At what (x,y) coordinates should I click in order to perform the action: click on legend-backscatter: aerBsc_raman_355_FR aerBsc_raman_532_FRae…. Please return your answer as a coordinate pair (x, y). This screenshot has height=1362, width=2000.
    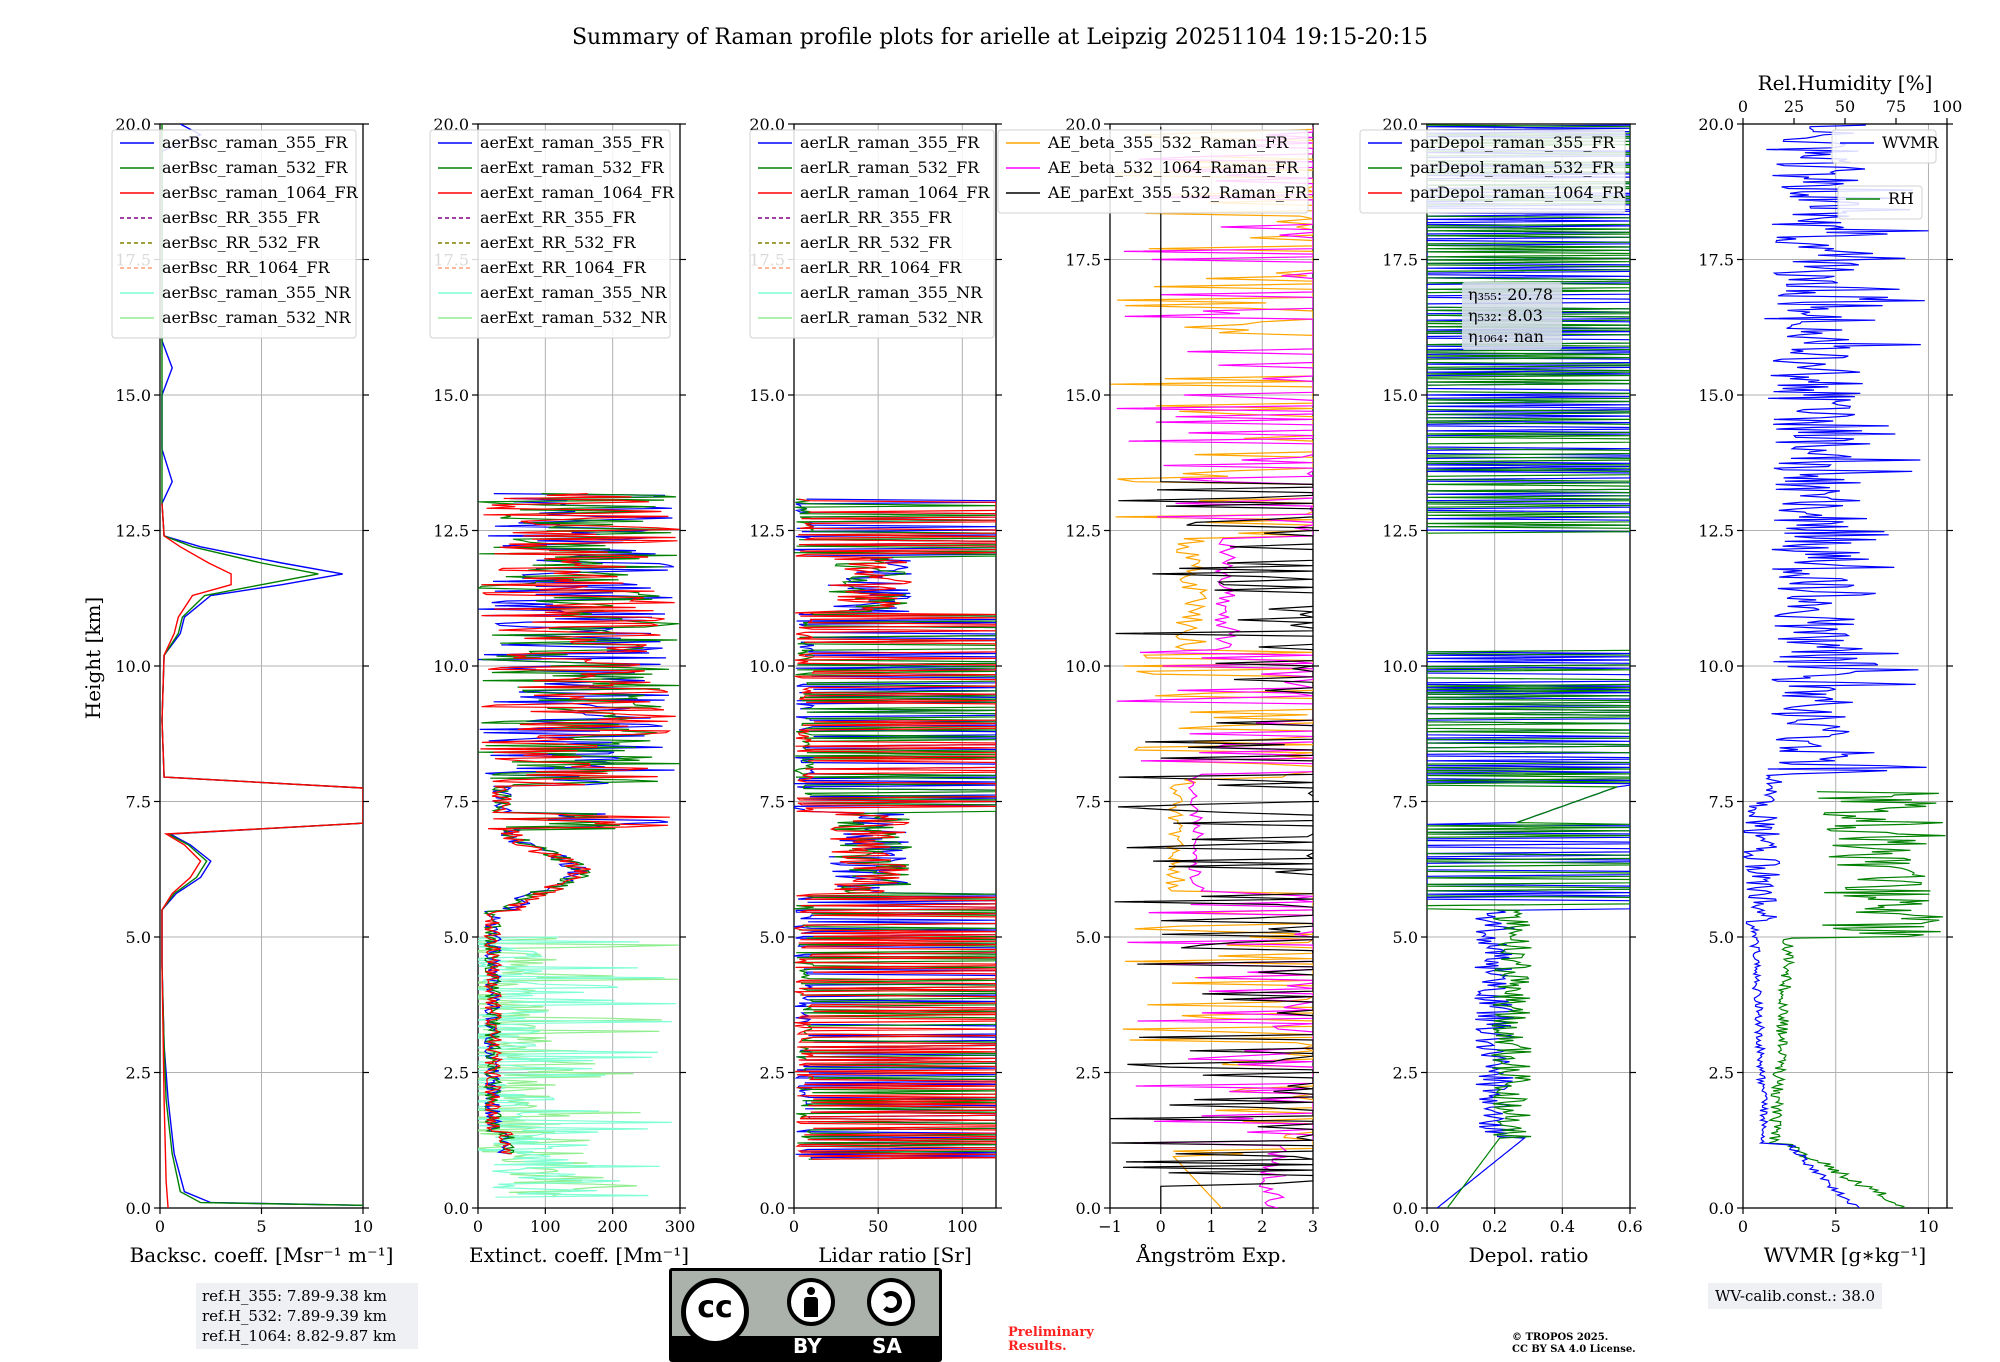
    Looking at the image, I should click on (235, 234).